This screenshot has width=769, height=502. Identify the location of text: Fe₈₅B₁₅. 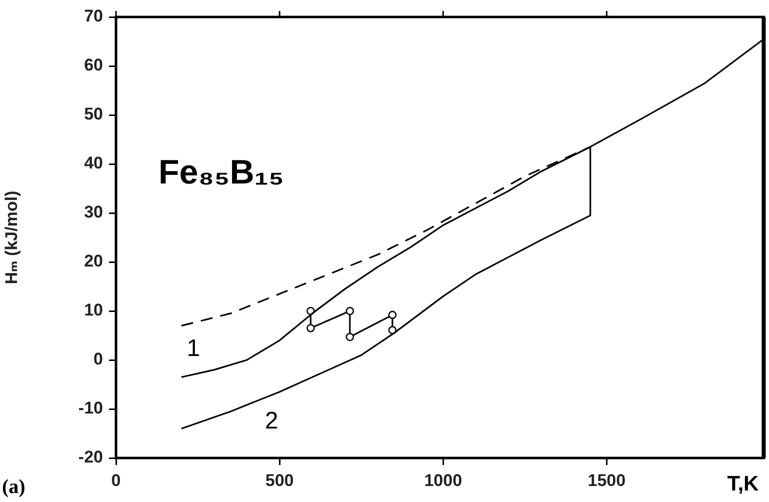
(221, 173).